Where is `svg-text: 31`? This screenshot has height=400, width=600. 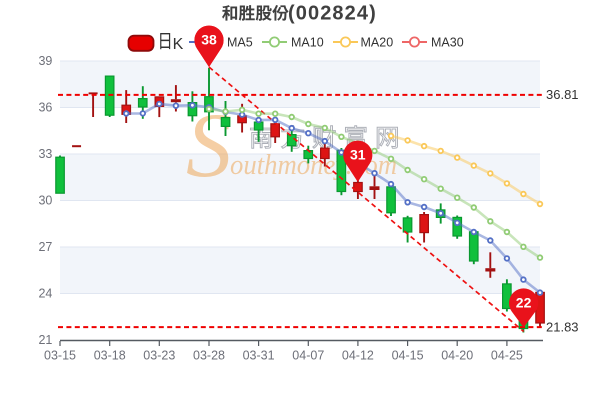
svg-text: 31 is located at coordinates (358, 155).